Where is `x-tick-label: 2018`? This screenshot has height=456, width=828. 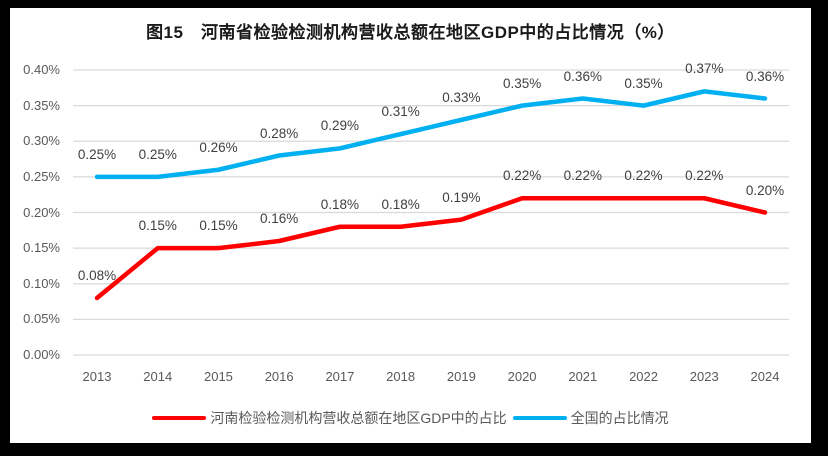 x-tick-label: 2018 is located at coordinates (401, 376).